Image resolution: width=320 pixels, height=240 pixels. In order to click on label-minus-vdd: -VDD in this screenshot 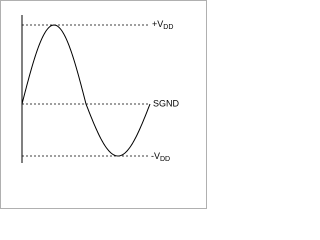, I will do `click(160, 156)`.